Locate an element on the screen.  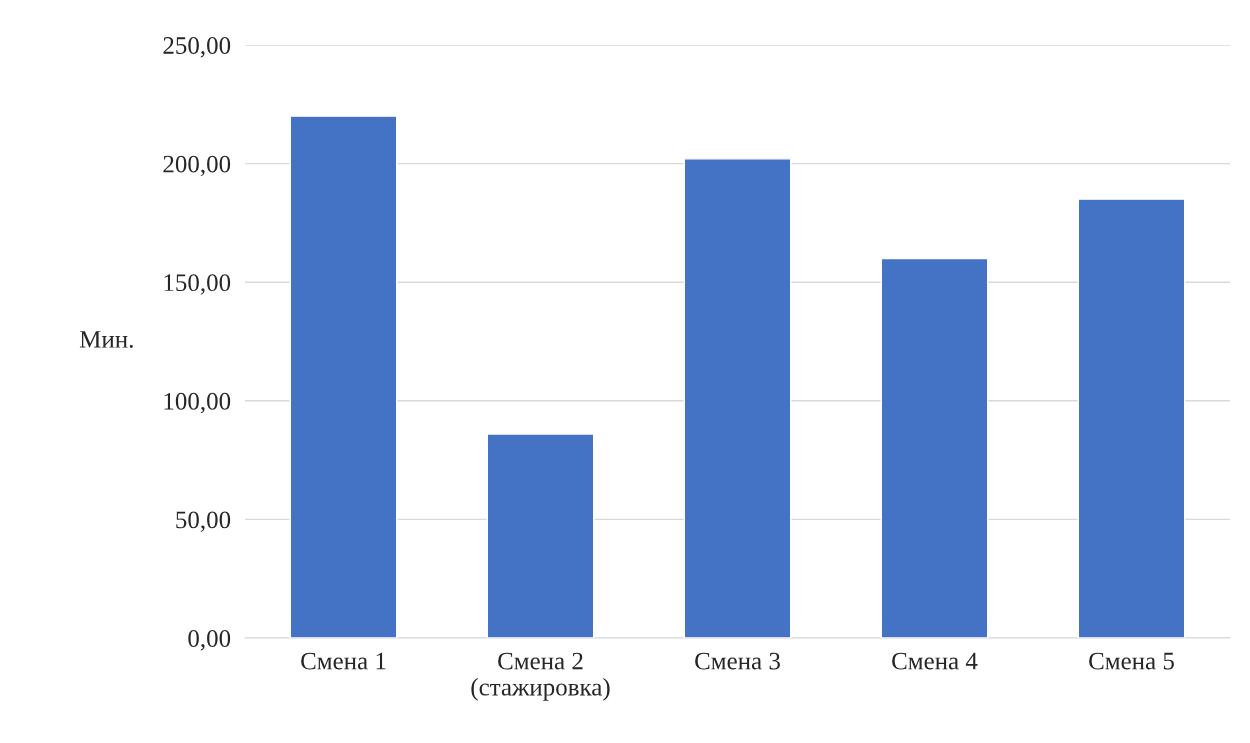
y-tick-label: 150,00 is located at coordinates (197, 284).